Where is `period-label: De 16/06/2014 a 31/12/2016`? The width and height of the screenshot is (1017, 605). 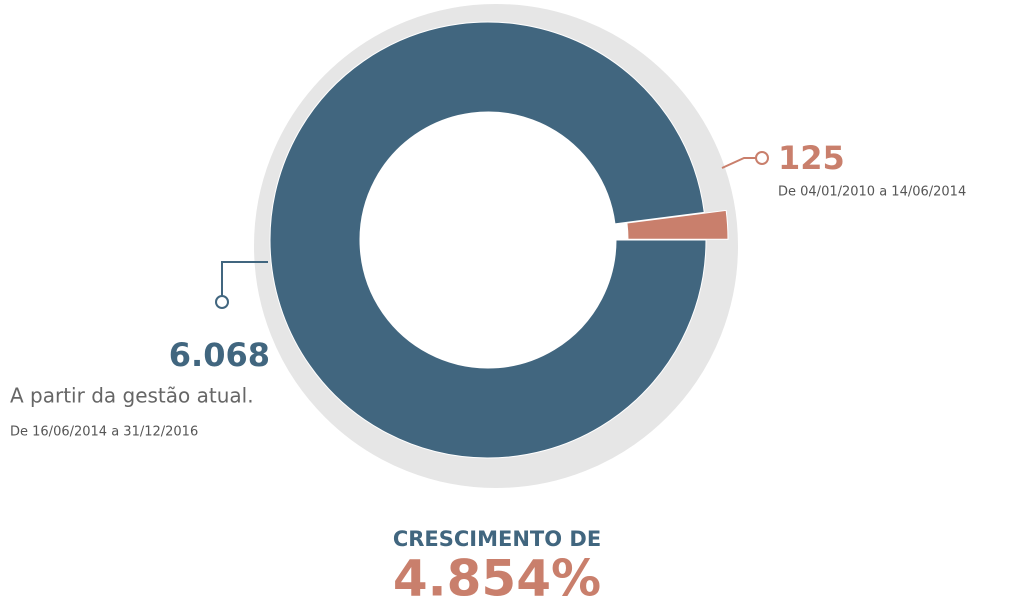 period-label: De 16/06/2014 a 31/12/2016 is located at coordinates (104, 432).